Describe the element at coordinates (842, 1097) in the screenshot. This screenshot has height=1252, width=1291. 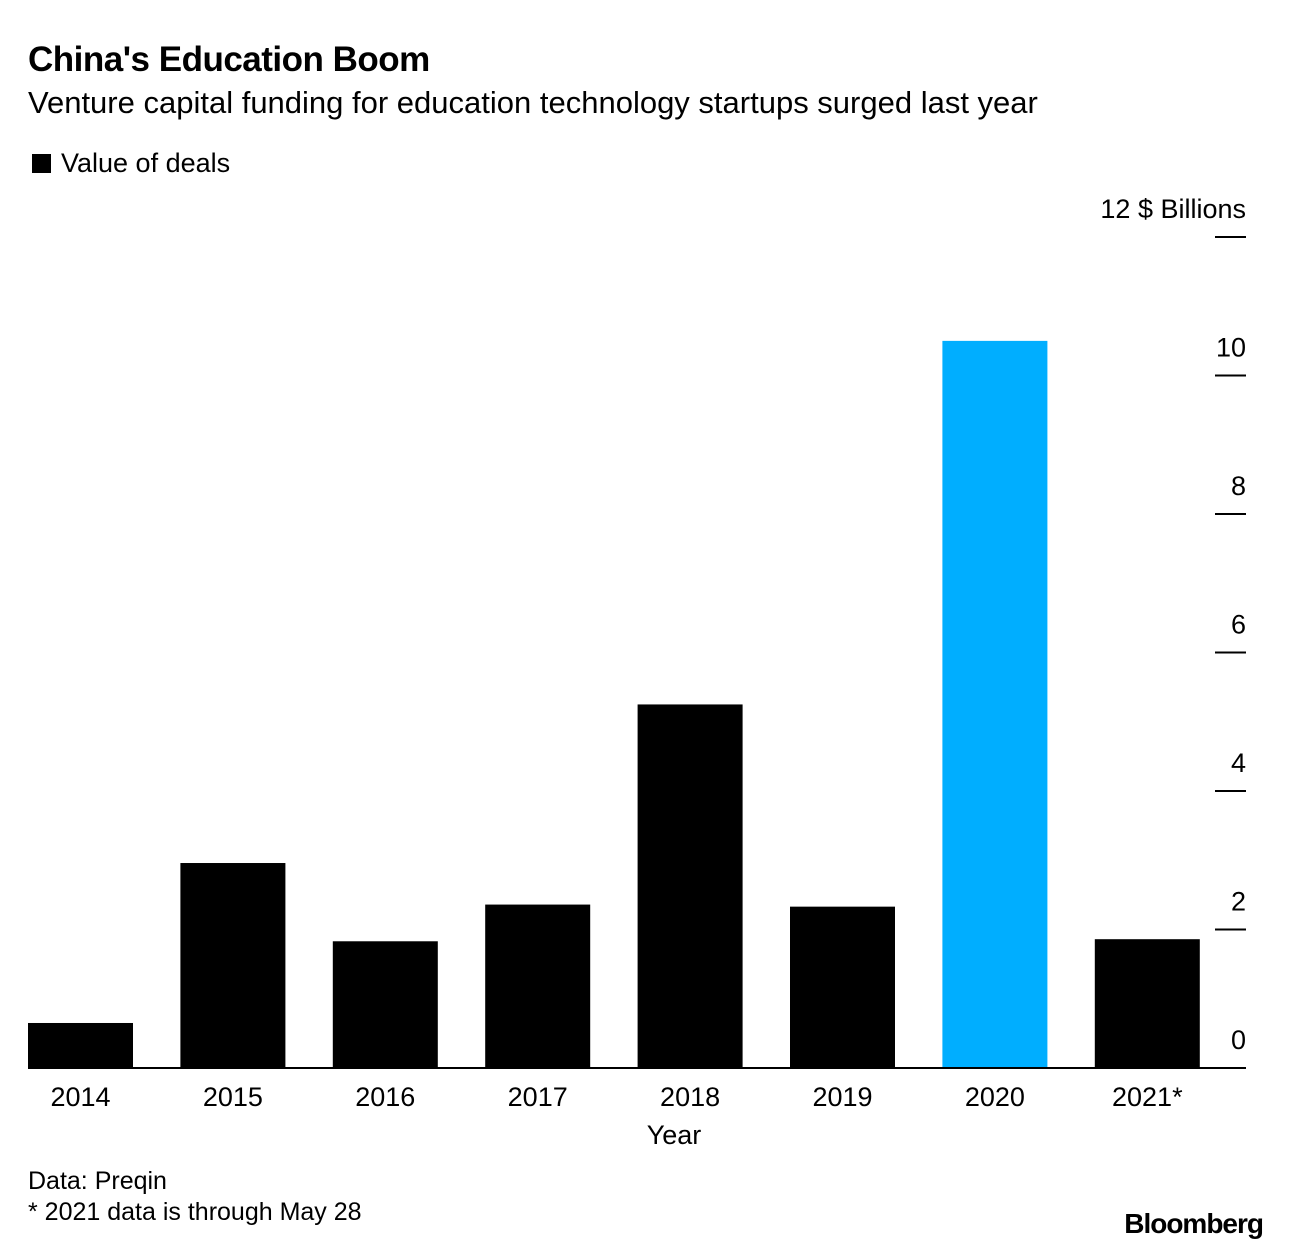
I see `x-tick-label: 2019` at that location.